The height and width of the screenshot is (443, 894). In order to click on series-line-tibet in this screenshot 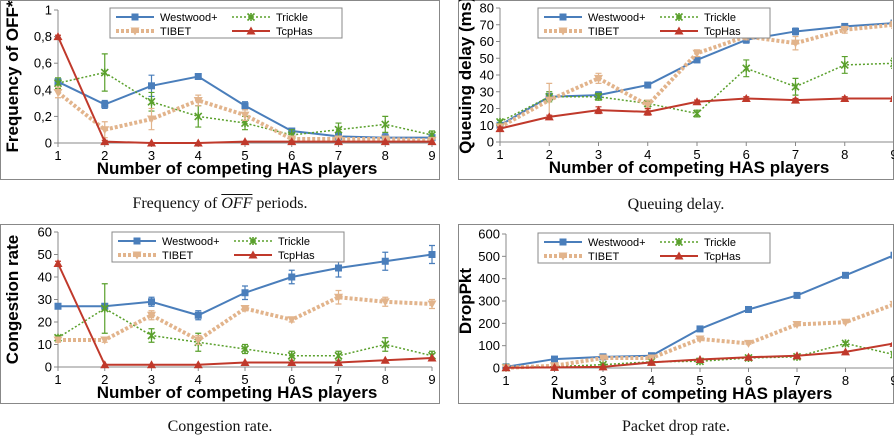, I will do `click(698, 336)`.